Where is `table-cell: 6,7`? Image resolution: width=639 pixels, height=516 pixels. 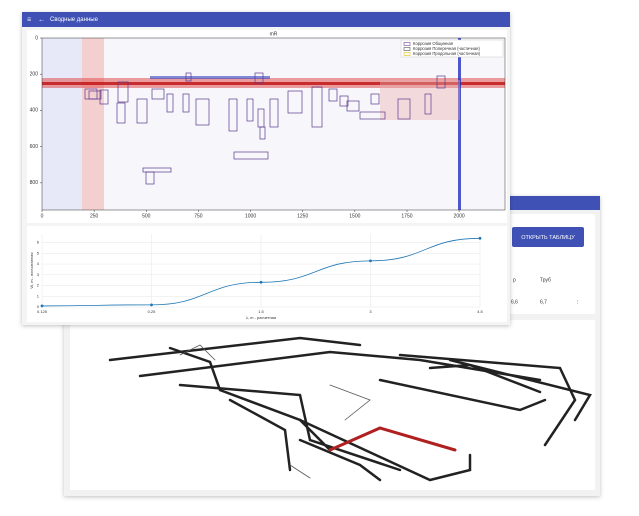 table-cell: 6,7 is located at coordinates (543, 302).